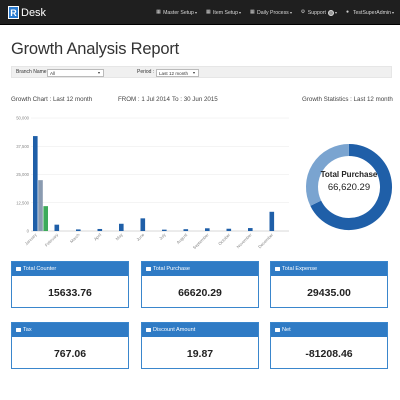 The image size is (400, 400). I want to click on card-header: Total Counter, so click(70, 269).